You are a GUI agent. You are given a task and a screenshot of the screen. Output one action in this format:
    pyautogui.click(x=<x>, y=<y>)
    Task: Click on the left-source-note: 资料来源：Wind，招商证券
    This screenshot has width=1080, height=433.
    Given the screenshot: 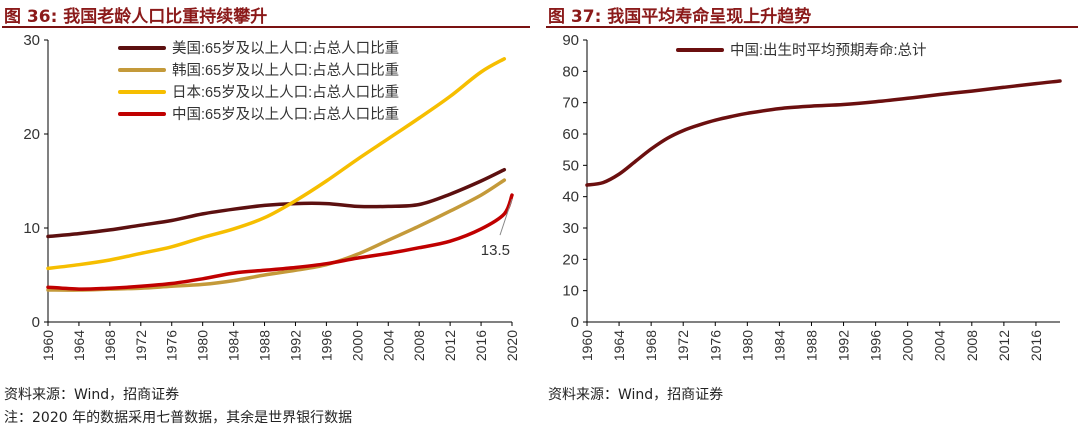 What is the action you would take?
    pyautogui.click(x=92, y=395)
    